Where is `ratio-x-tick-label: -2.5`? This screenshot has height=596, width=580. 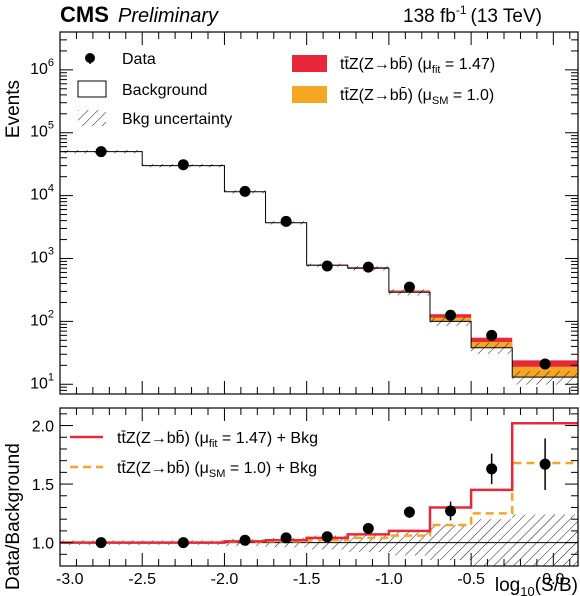
ratio-x-tick-label: -2.5 is located at coordinates (142, 579).